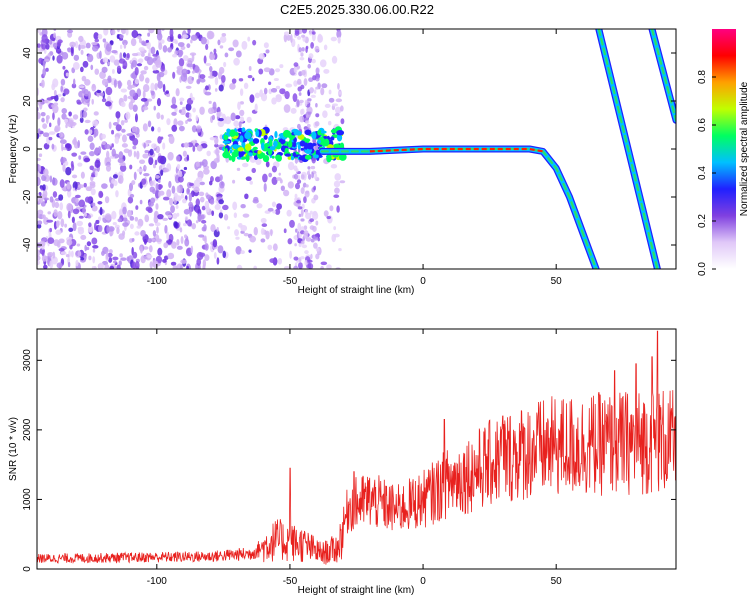 The height and width of the screenshot is (600, 750). I want to click on y-tick-label: 2000, so click(27, 429).